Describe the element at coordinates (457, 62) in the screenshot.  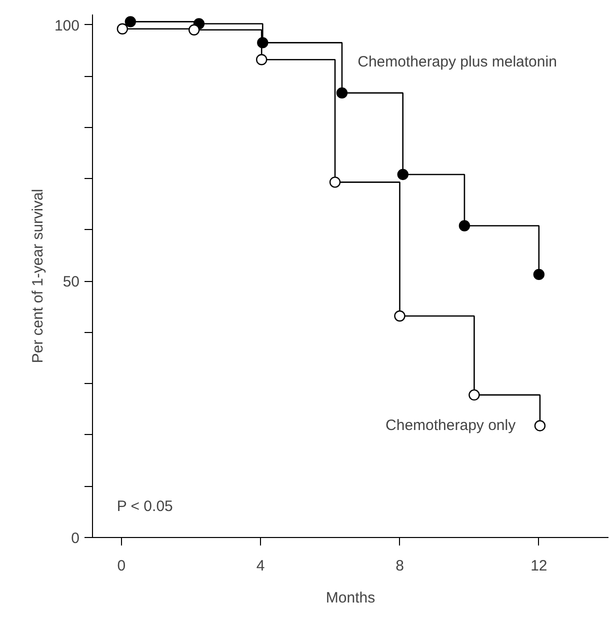
I see `series-label: Chemotherapy plus melatonin` at that location.